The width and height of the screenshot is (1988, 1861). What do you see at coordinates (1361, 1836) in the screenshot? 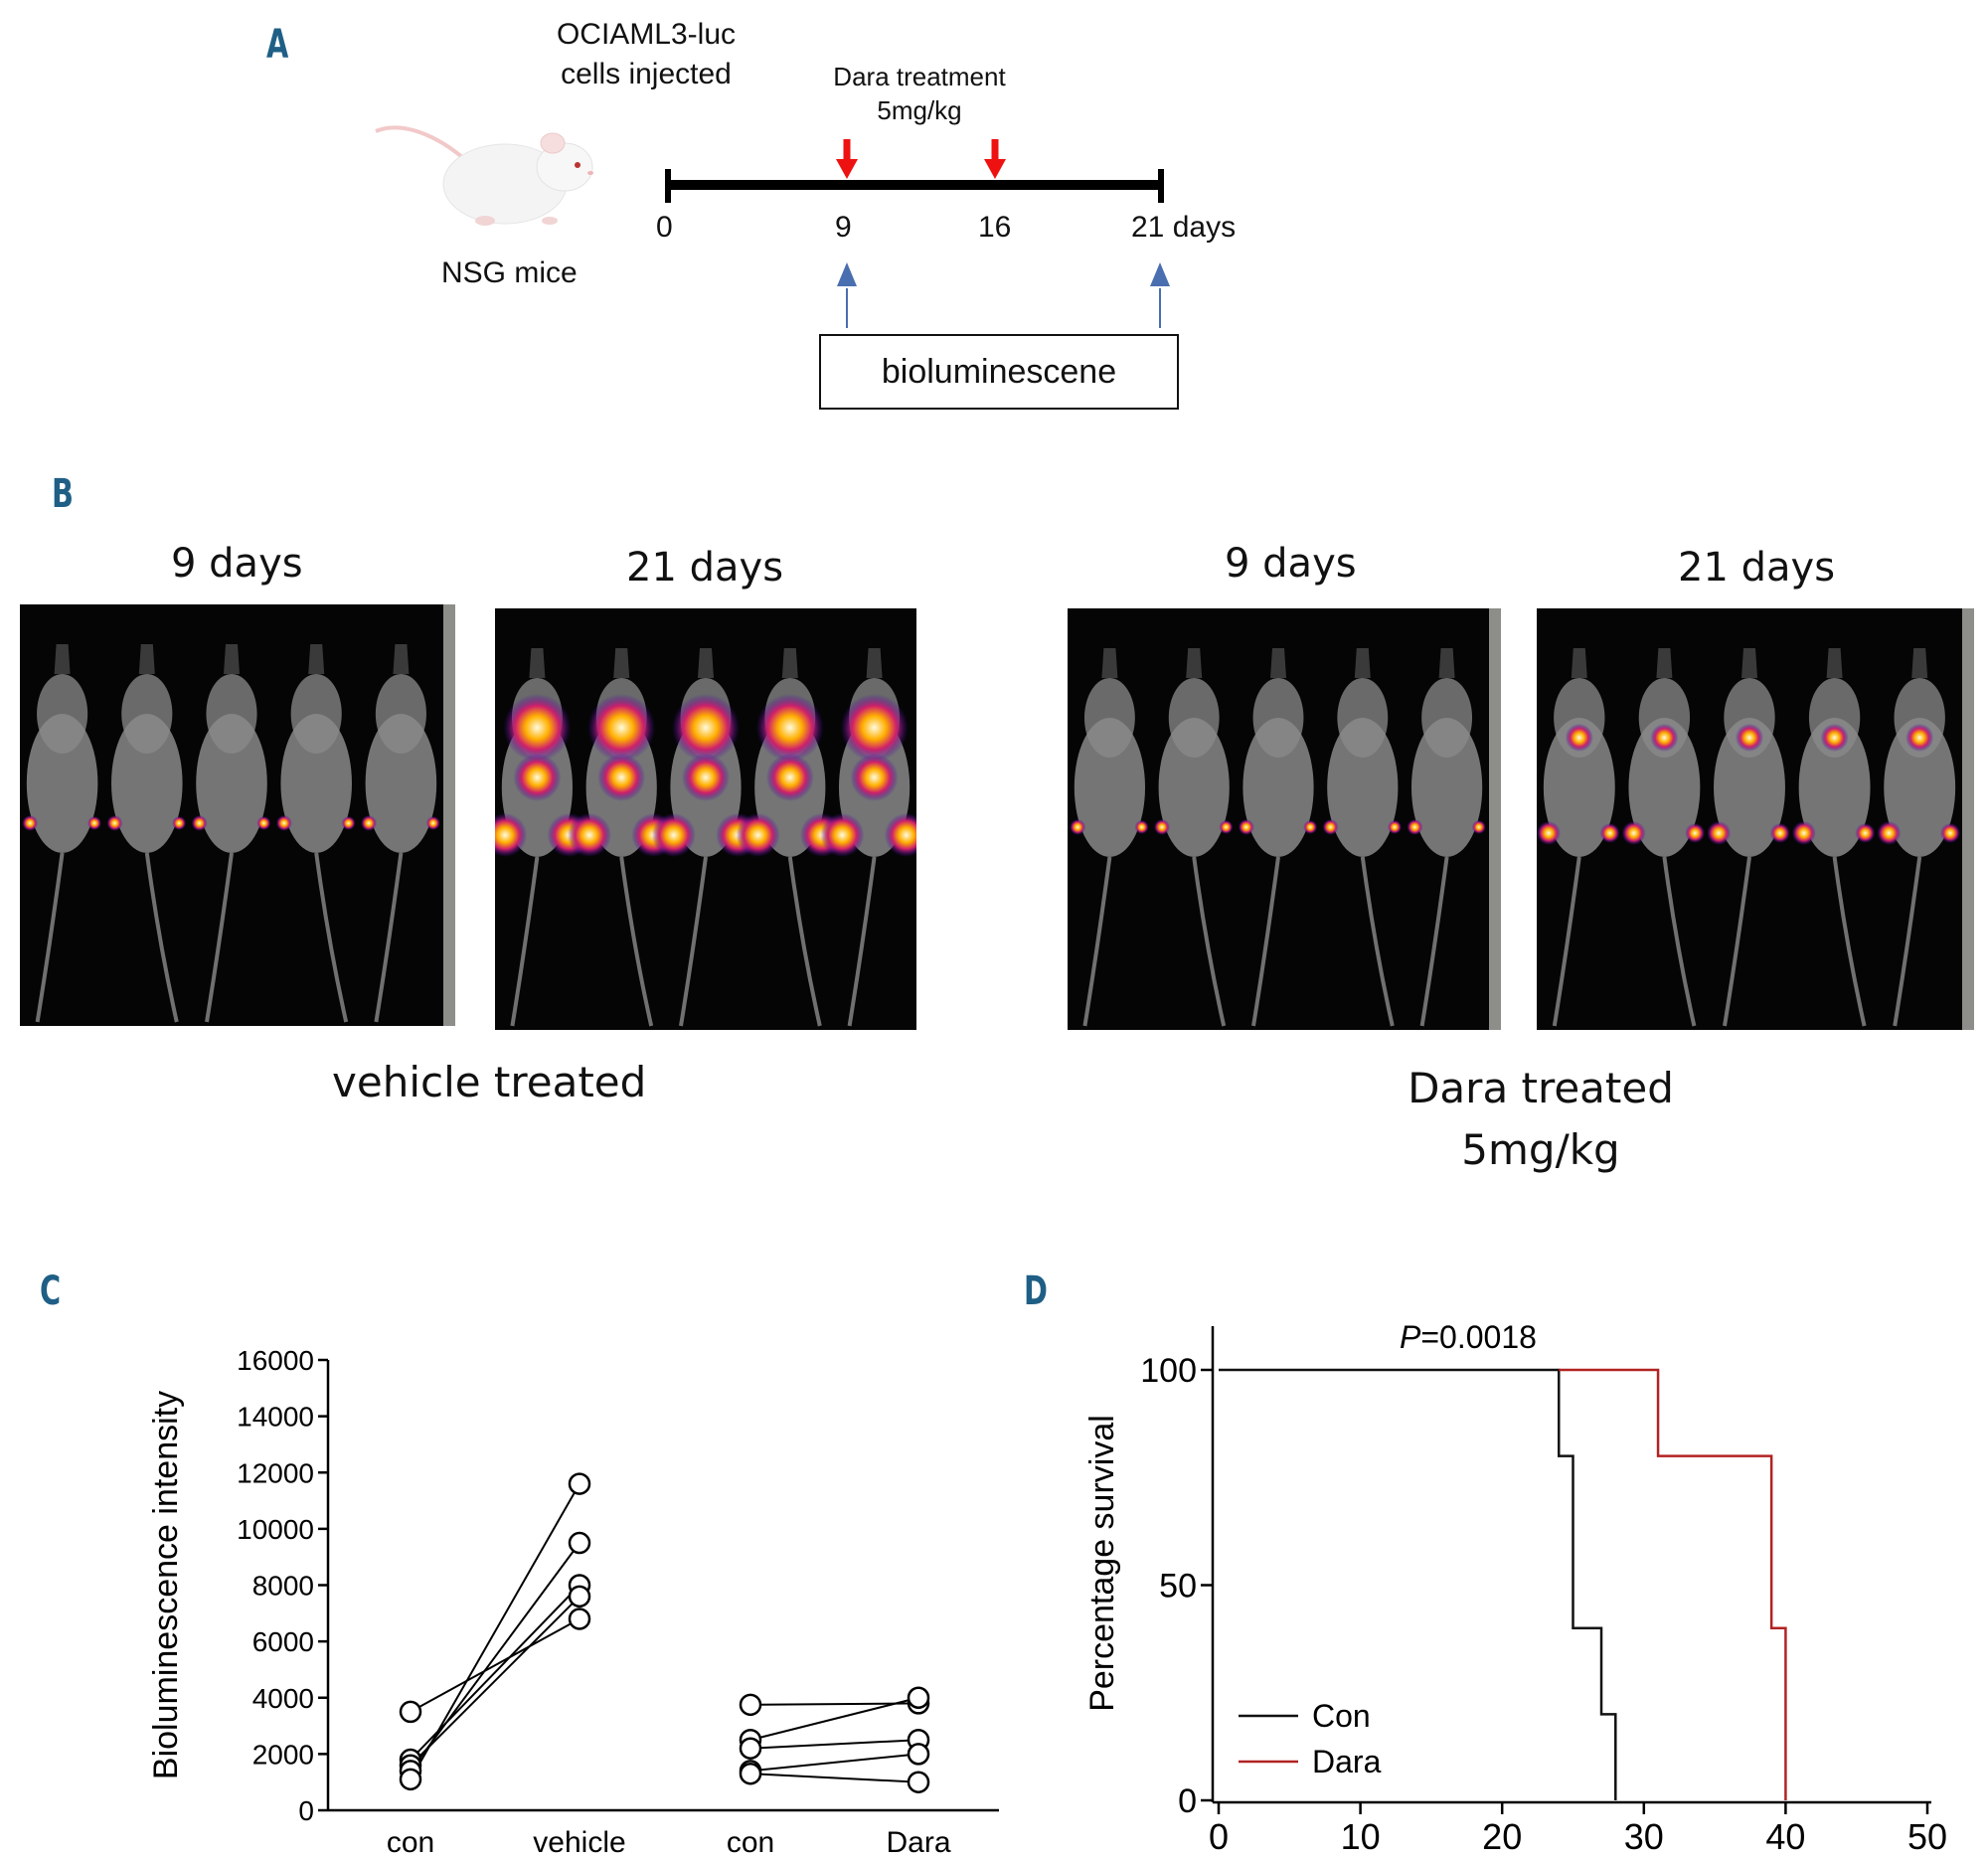
I see `x-tick-label: 10` at bounding box center [1361, 1836].